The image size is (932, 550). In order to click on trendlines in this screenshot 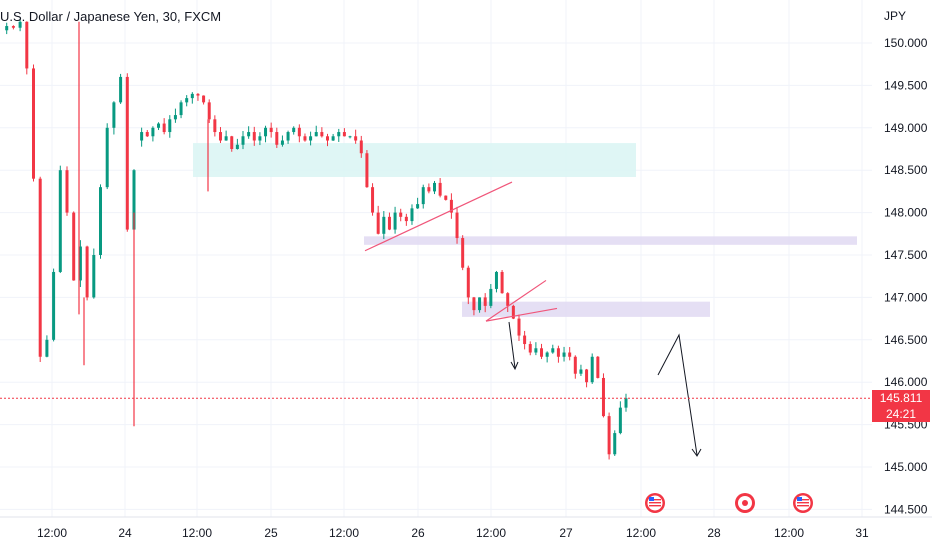, I will do `click(461, 251)`.